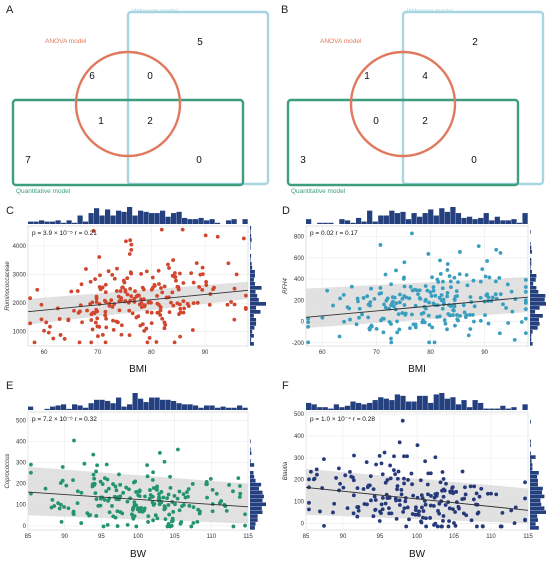 The width and height of the screenshot is (550, 564). What do you see at coordinates (150, 121) in the screenshot?
I see `count-all-three: 2` at bounding box center [150, 121].